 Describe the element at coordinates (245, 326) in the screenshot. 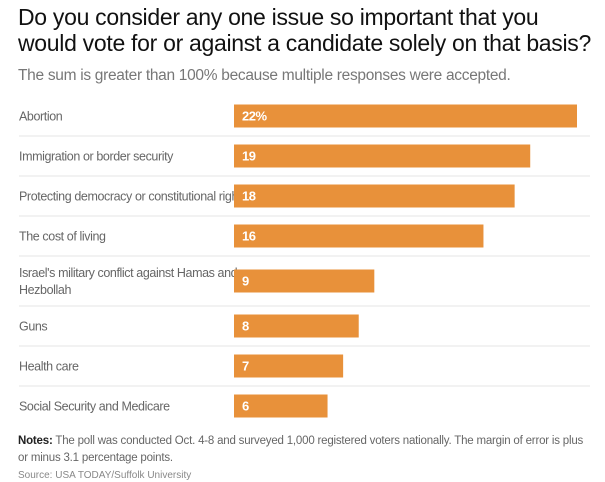

I see `bar-value-label: 8` at that location.